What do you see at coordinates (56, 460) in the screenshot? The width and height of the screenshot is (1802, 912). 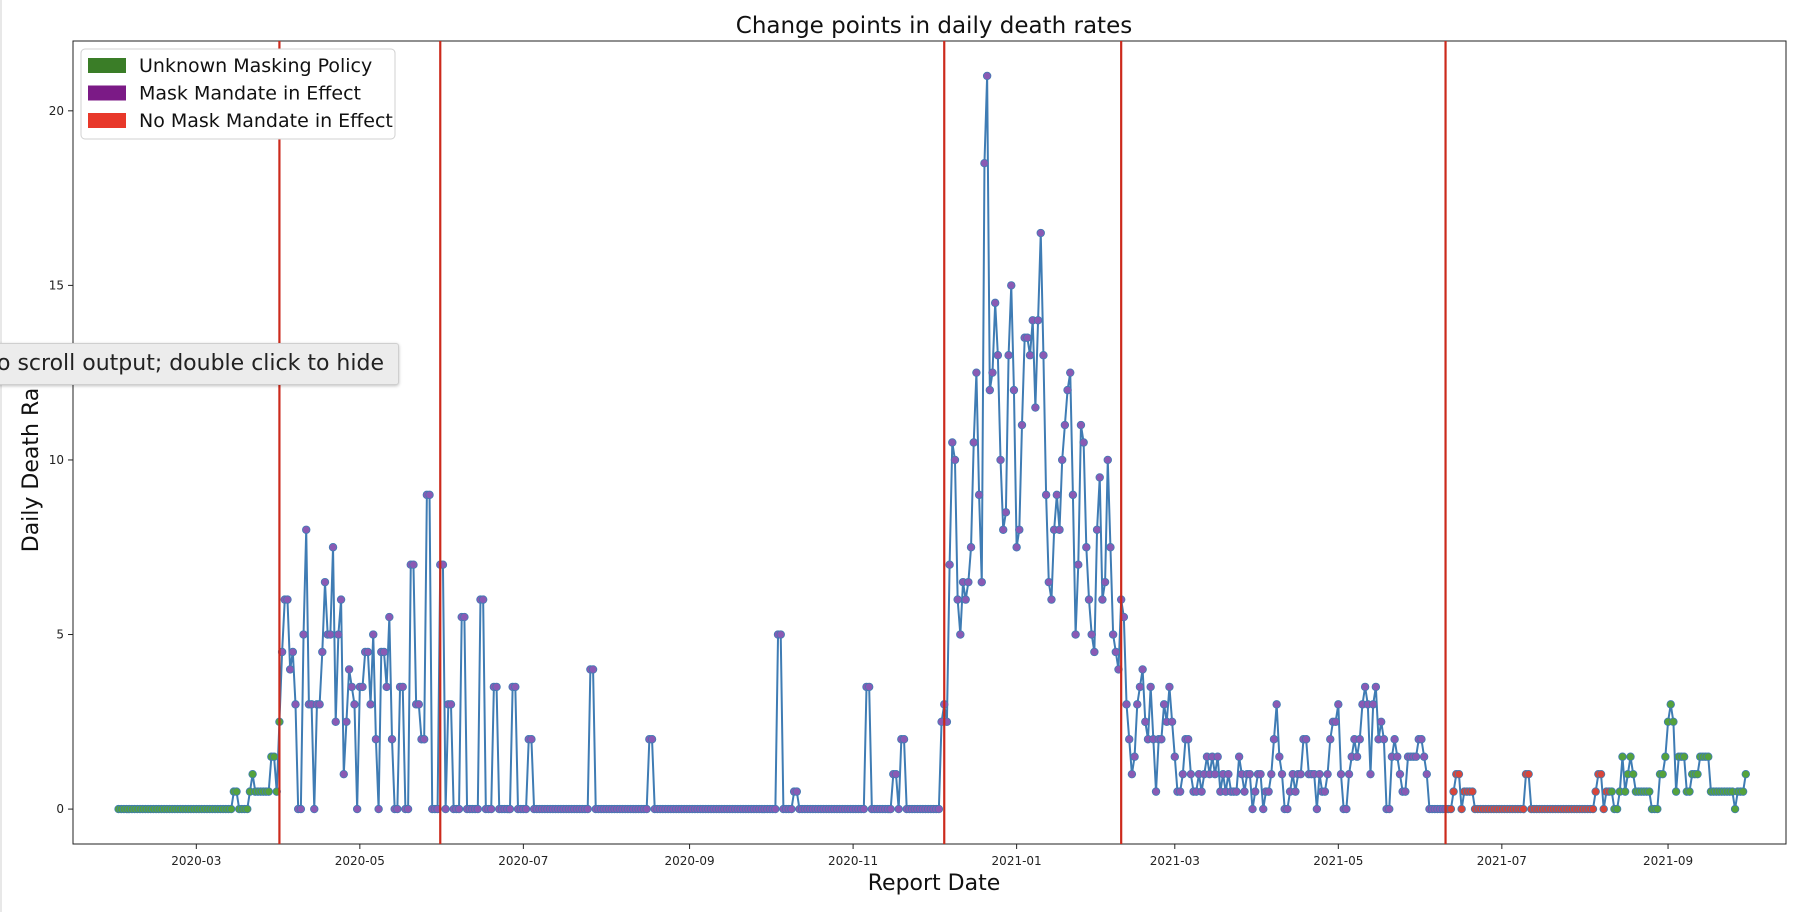 I see `y-tick-label: 10` at bounding box center [56, 460].